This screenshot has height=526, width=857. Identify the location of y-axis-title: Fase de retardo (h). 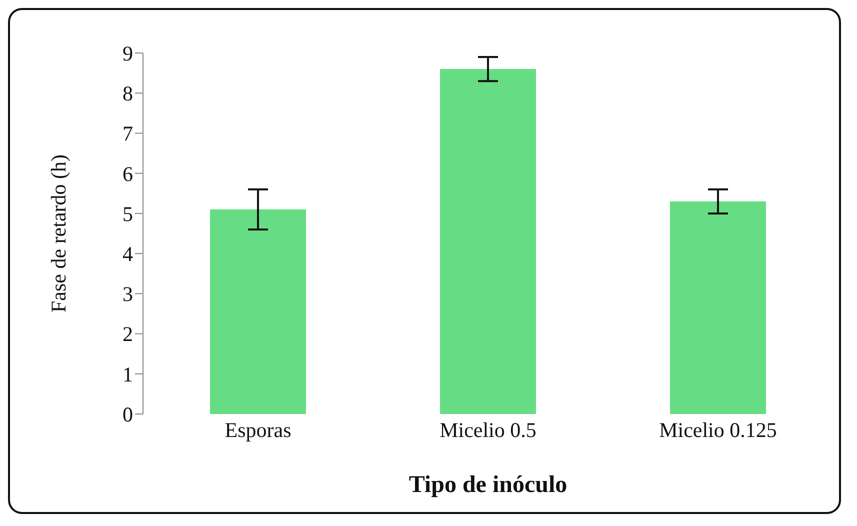
(58, 233).